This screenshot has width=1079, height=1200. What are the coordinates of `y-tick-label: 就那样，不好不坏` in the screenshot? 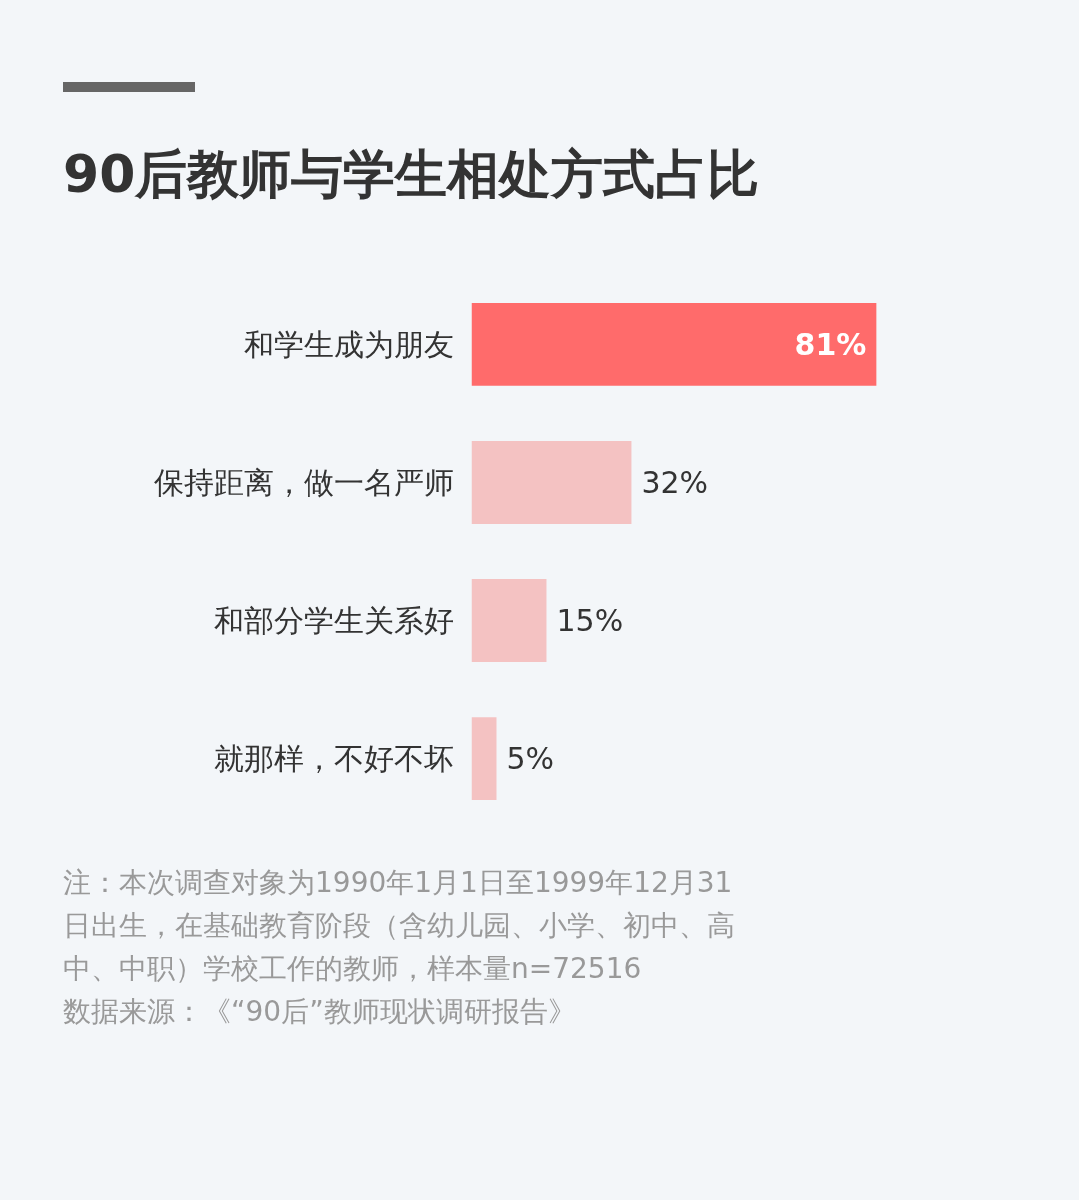 It's located at (333, 759).